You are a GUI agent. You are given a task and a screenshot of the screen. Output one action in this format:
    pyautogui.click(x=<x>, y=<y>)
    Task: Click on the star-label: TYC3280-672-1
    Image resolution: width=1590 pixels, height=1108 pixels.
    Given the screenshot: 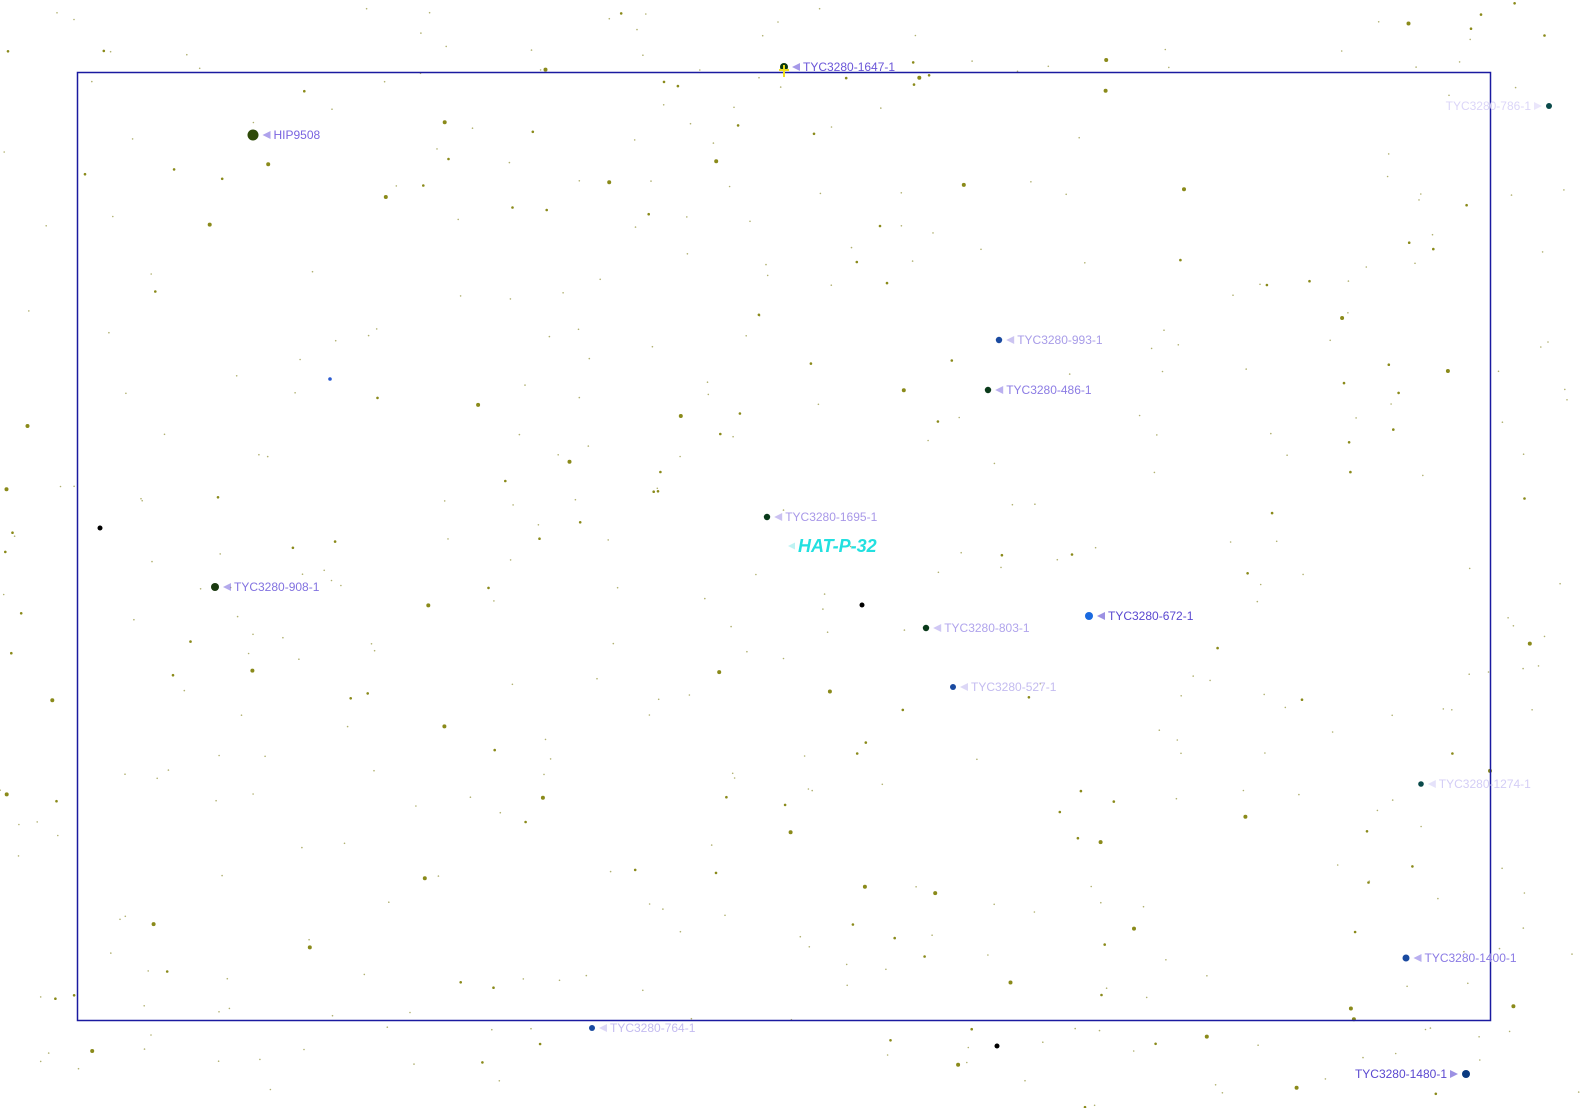 What is the action you would take?
    pyautogui.click(x=1151, y=616)
    